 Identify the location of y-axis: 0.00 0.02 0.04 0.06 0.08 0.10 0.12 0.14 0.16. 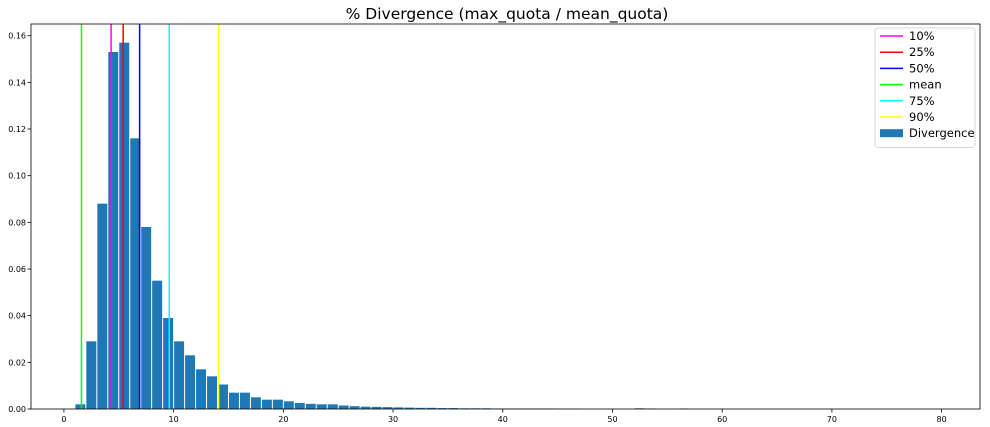
(19, 223).